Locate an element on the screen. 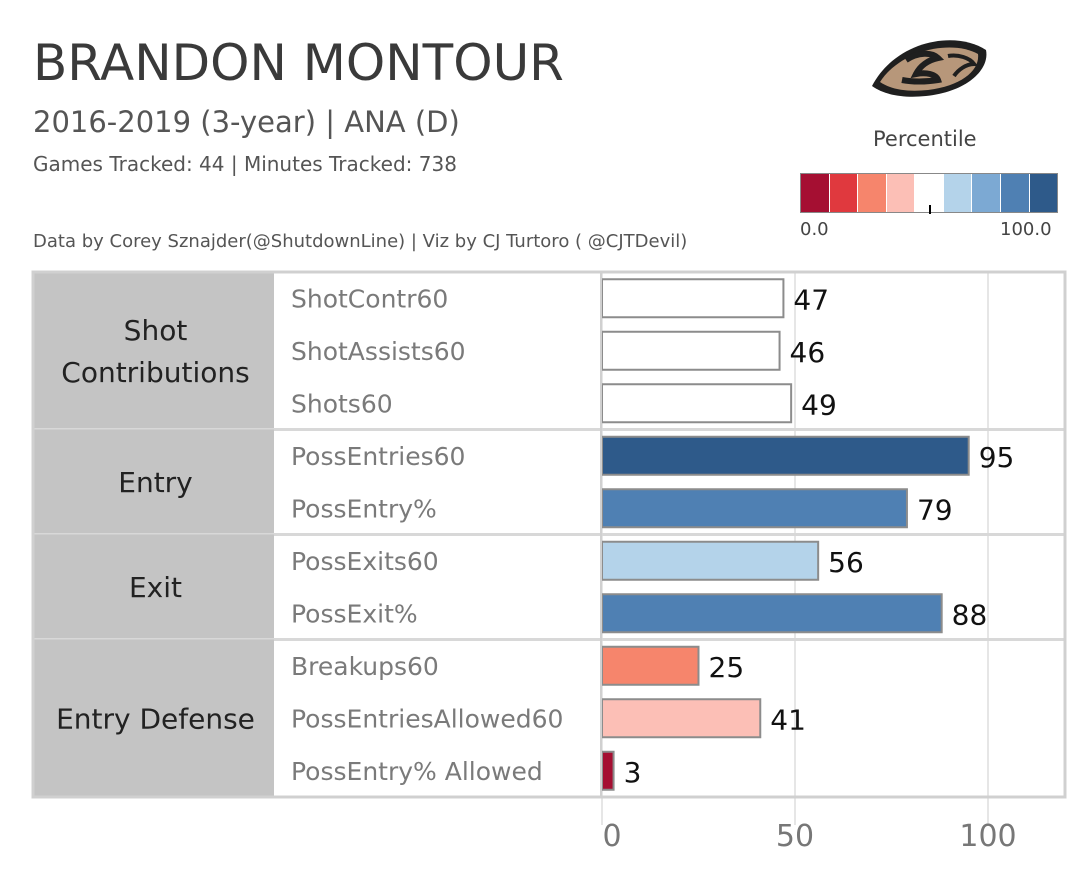 Image resolution: width=1076 pixels, height=887 pixels. bar-value-label: 41 is located at coordinates (788, 719).